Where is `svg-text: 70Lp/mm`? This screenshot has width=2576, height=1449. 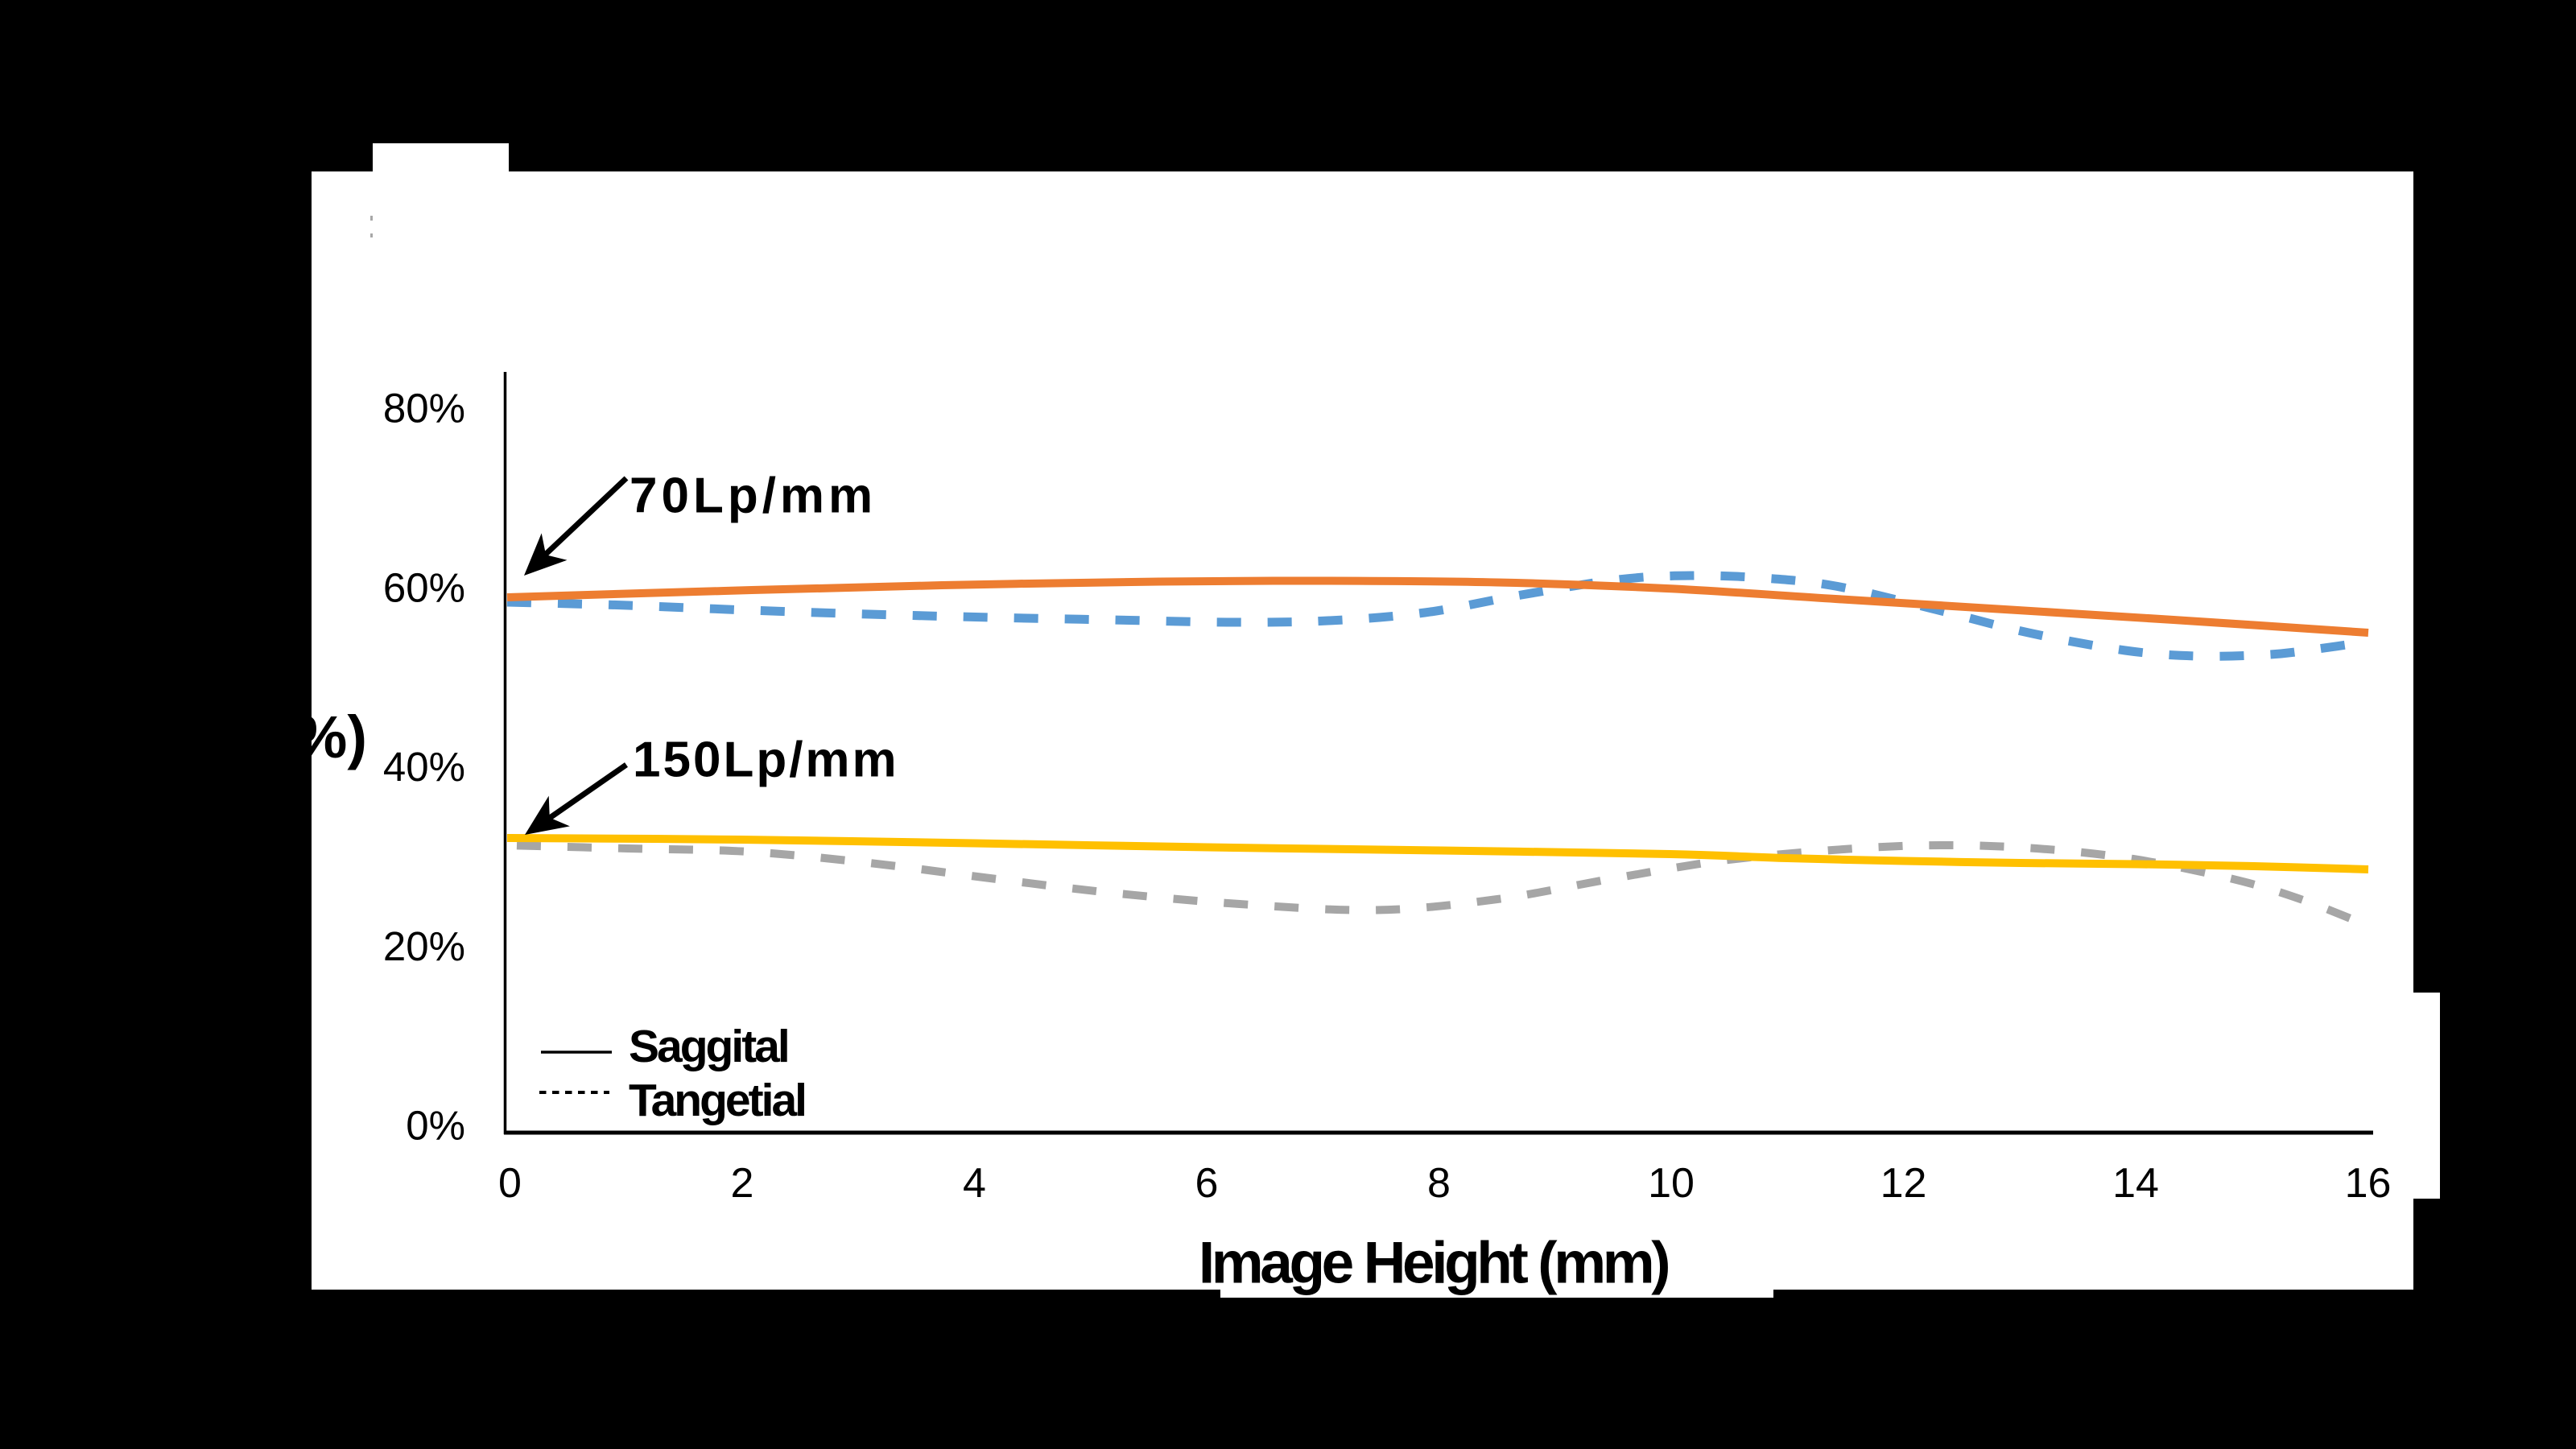 svg-text: 70Lp/mm is located at coordinates (753, 496).